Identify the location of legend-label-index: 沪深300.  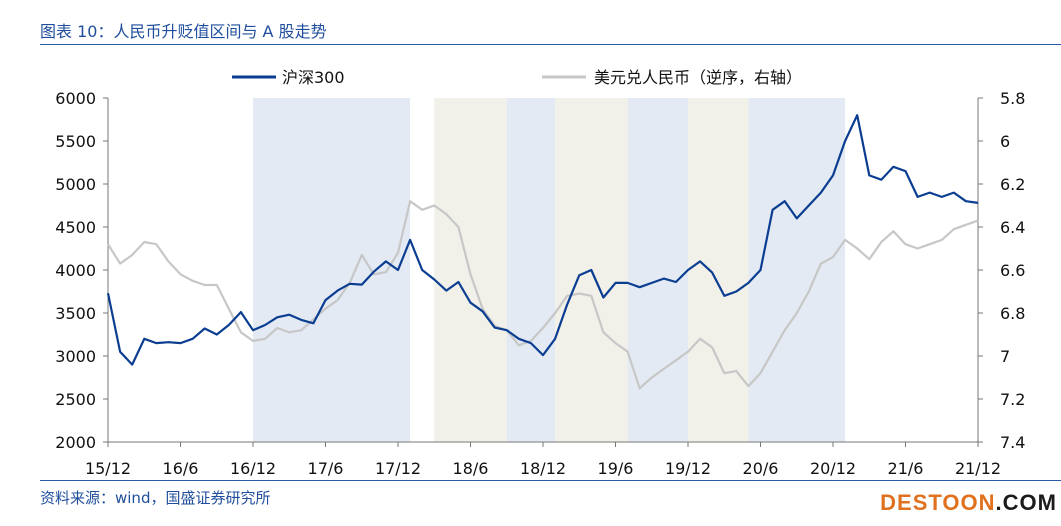
(313, 77).